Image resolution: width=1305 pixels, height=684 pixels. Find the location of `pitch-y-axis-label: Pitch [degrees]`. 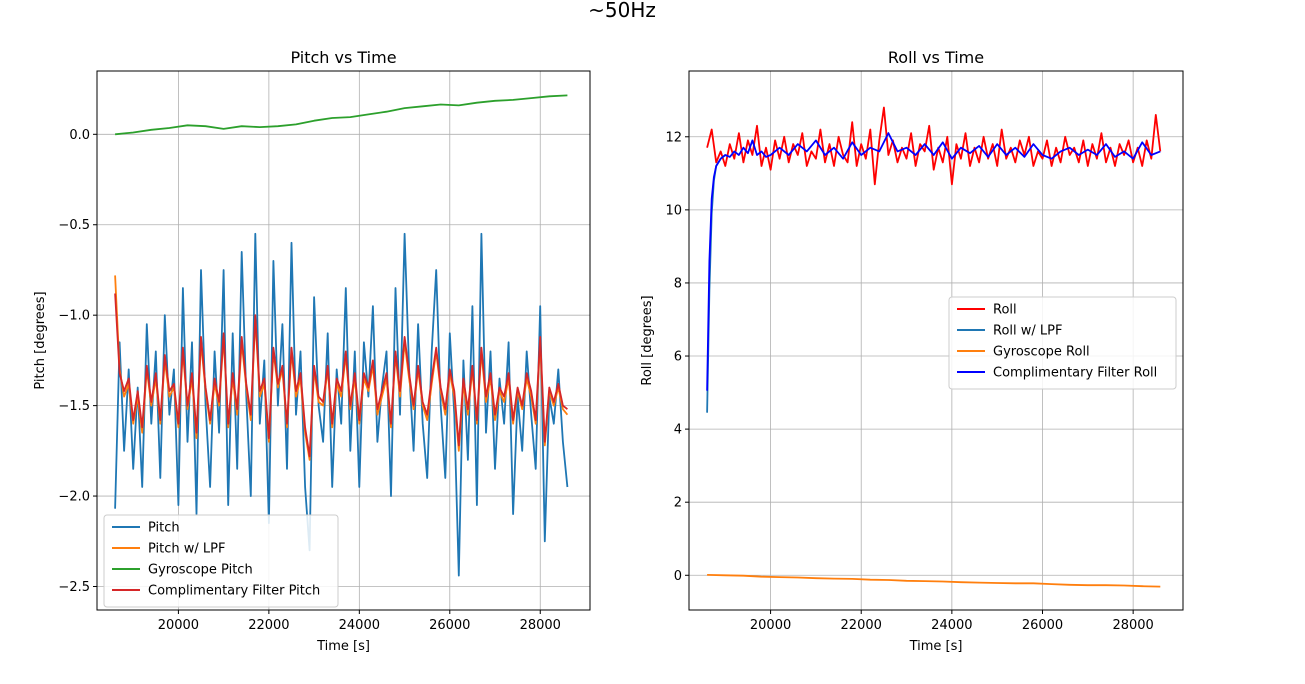

pitch-y-axis-label: Pitch [degrees] is located at coordinates (40, 340).